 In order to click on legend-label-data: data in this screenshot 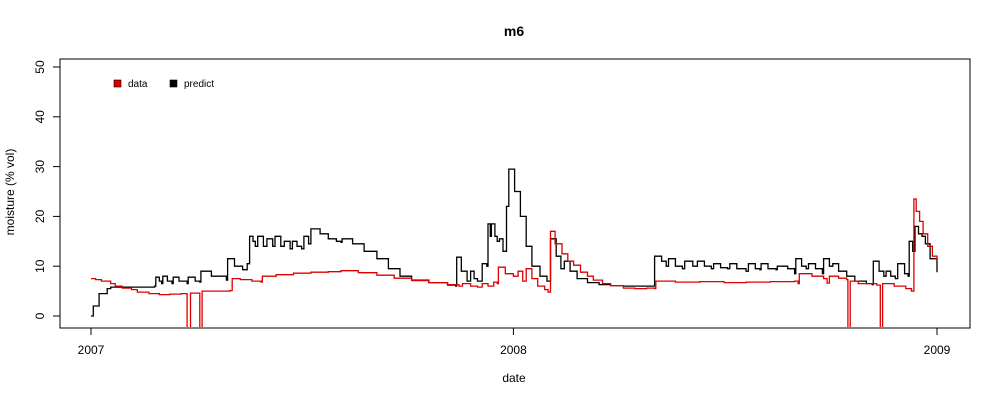, I will do `click(138, 84)`.